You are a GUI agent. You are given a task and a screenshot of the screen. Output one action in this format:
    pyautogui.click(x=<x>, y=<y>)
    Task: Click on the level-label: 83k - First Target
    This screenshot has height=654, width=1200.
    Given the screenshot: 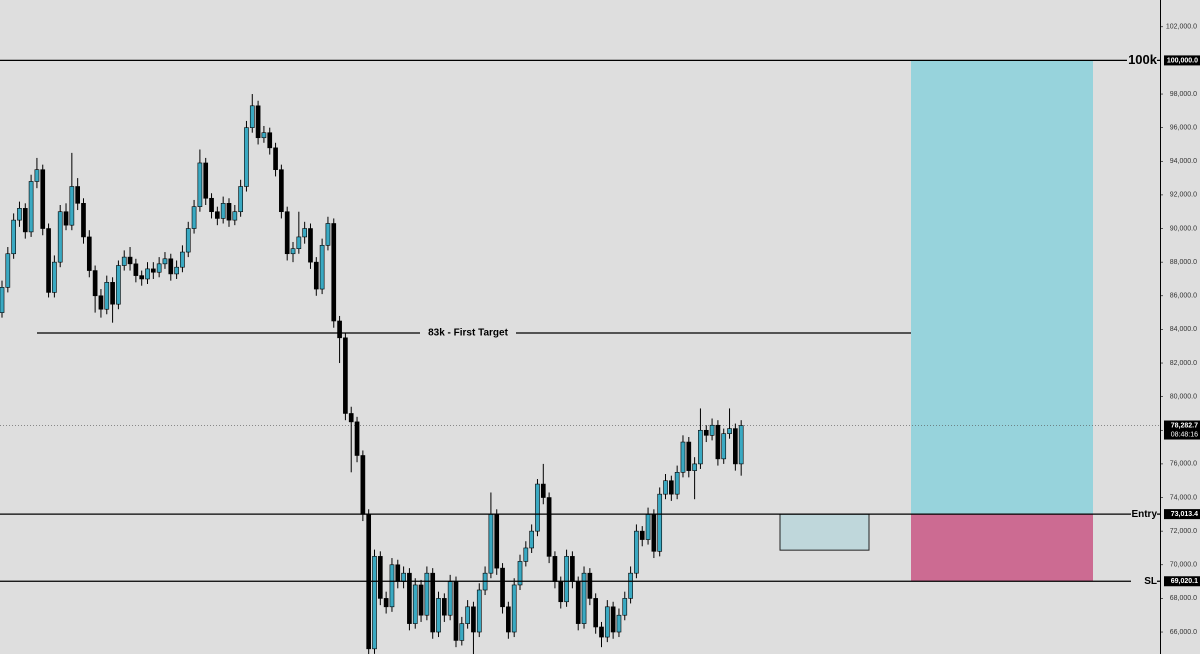 What is the action you would take?
    pyautogui.click(x=468, y=333)
    